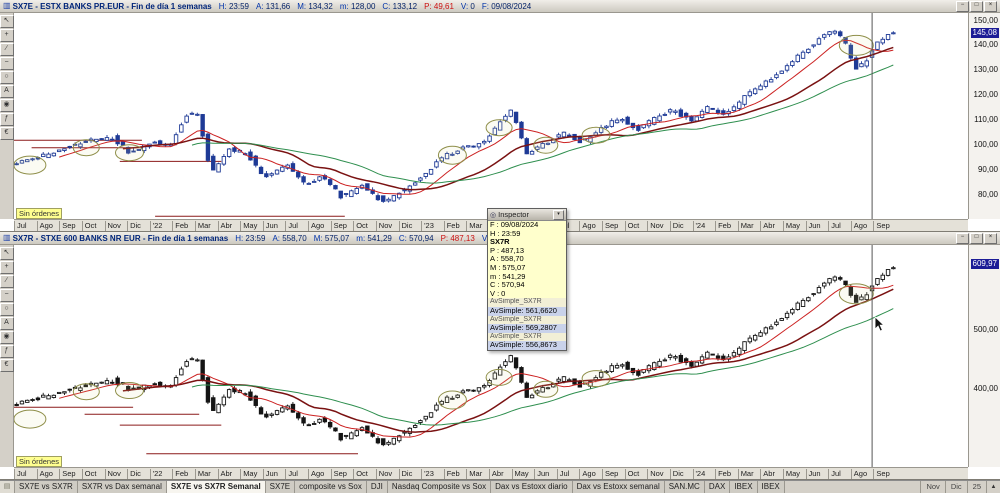  What do you see at coordinates (439, 487) in the screenshot?
I see `chart-tab-nasdaq-composite-vs-sox: Nasdaq Composite vs Sox` at bounding box center [439, 487].